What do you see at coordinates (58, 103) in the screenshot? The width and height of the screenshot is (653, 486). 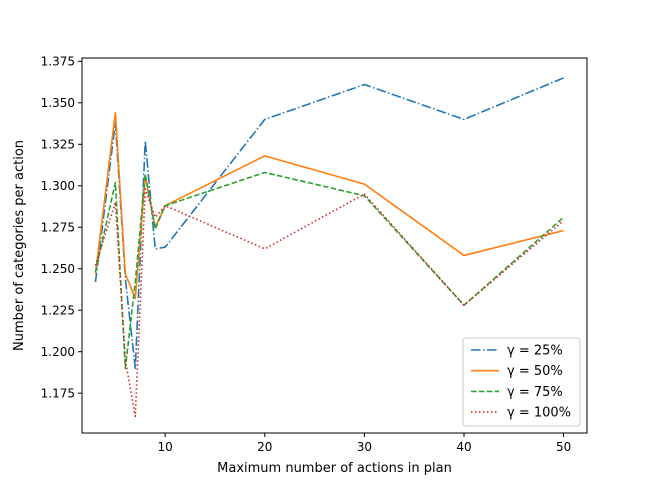 I see `y-tick-label: 1.350` at bounding box center [58, 103].